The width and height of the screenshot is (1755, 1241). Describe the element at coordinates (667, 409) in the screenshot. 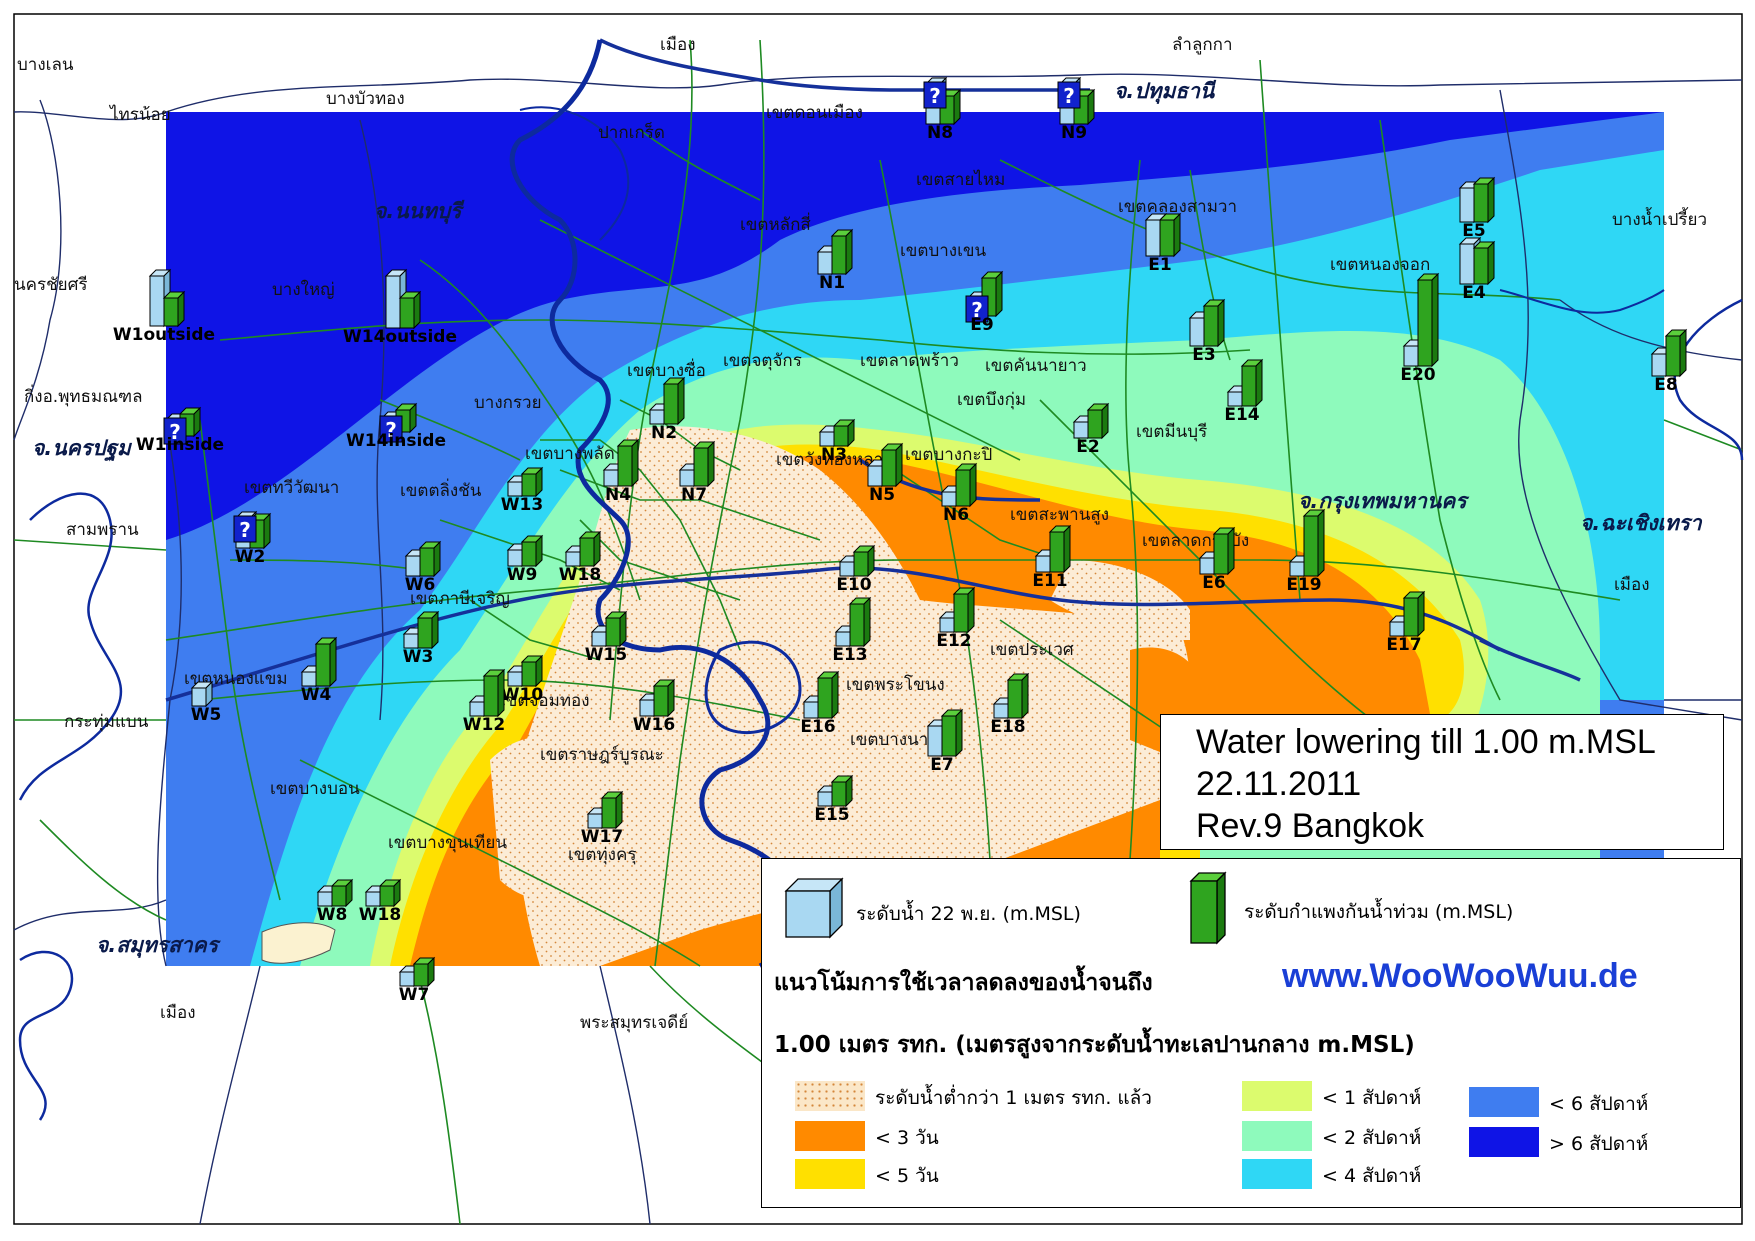

I see `station-n2: N2` at that location.